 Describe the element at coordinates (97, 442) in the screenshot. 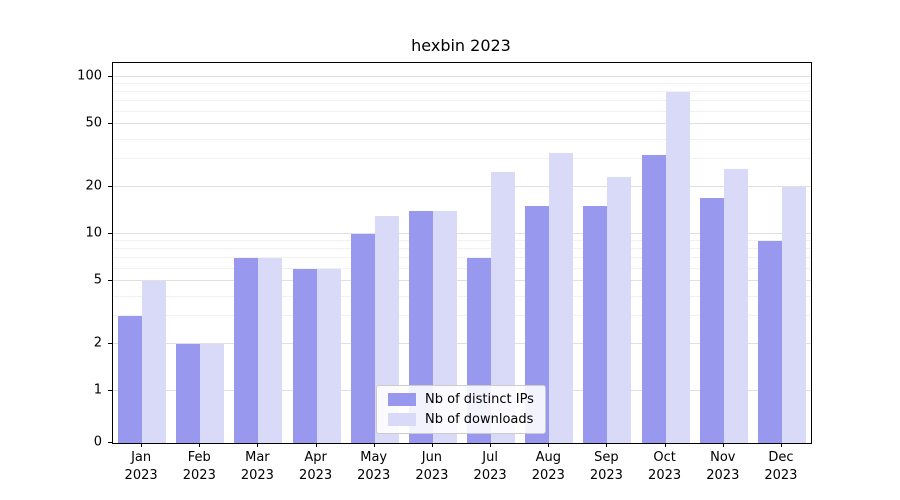

I see `y-tick-label-0: 0` at that location.